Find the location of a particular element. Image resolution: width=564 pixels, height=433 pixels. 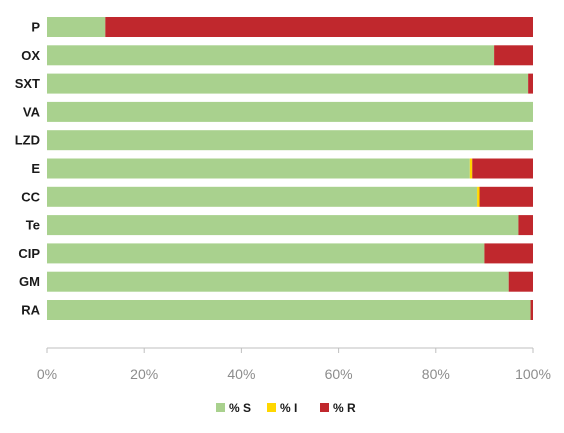

category-label: RA is located at coordinates (30, 310).